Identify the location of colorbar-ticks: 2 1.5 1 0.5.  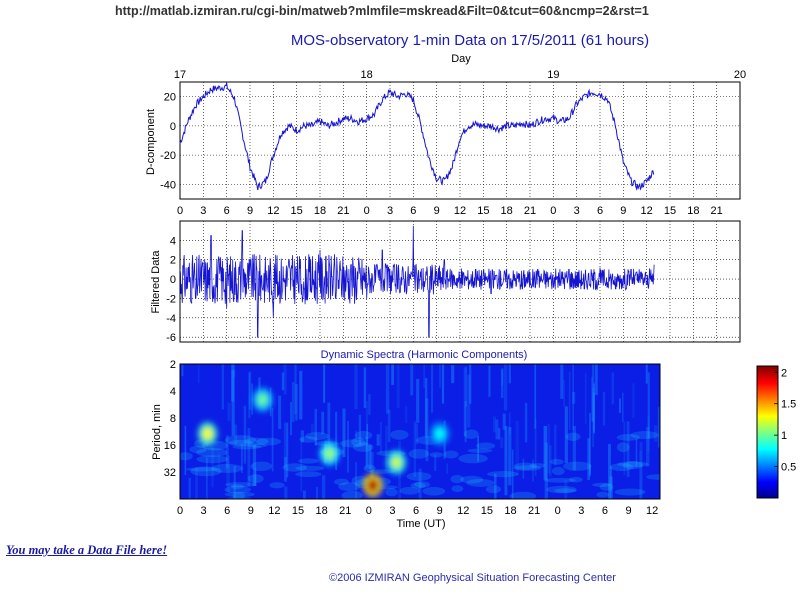
(785, 420).